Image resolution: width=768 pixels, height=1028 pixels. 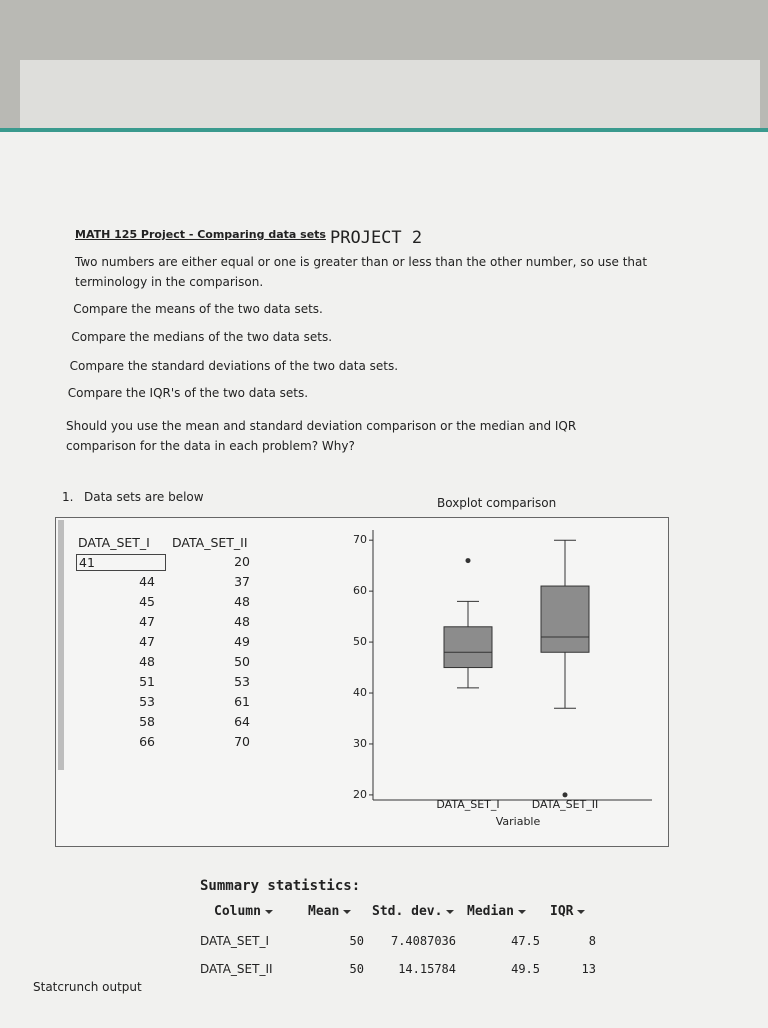 I want to click on y-tick-label: 70, so click(x=360, y=539).